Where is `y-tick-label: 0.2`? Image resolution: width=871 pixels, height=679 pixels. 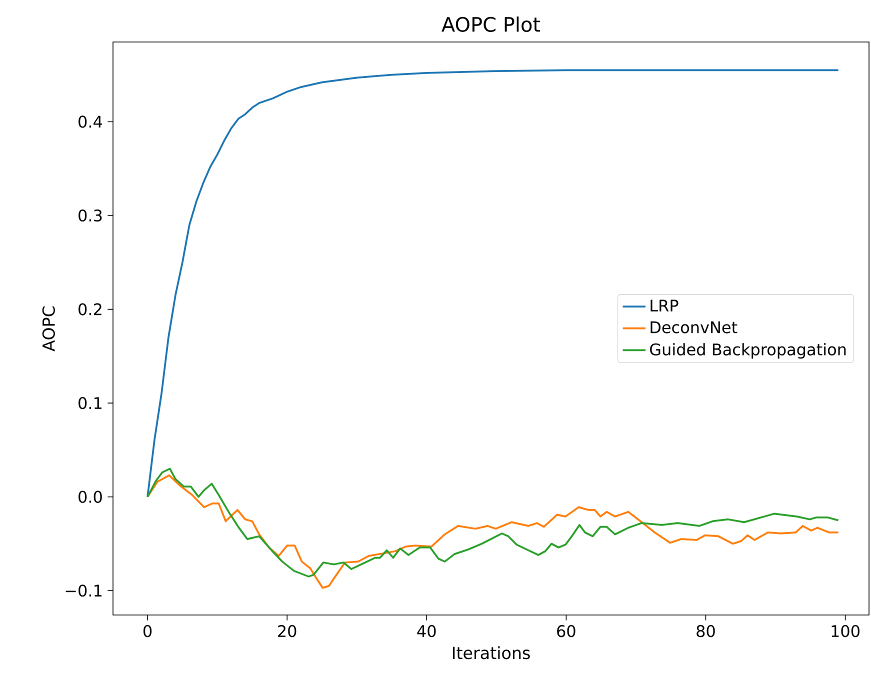 y-tick-label: 0.2 is located at coordinates (90, 309).